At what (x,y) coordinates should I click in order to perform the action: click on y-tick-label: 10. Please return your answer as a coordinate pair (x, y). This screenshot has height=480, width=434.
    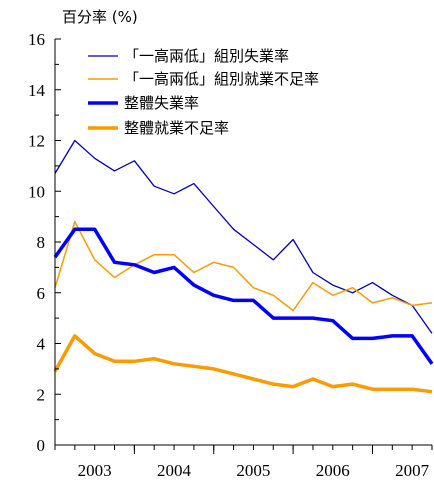
    Looking at the image, I should click on (36, 191).